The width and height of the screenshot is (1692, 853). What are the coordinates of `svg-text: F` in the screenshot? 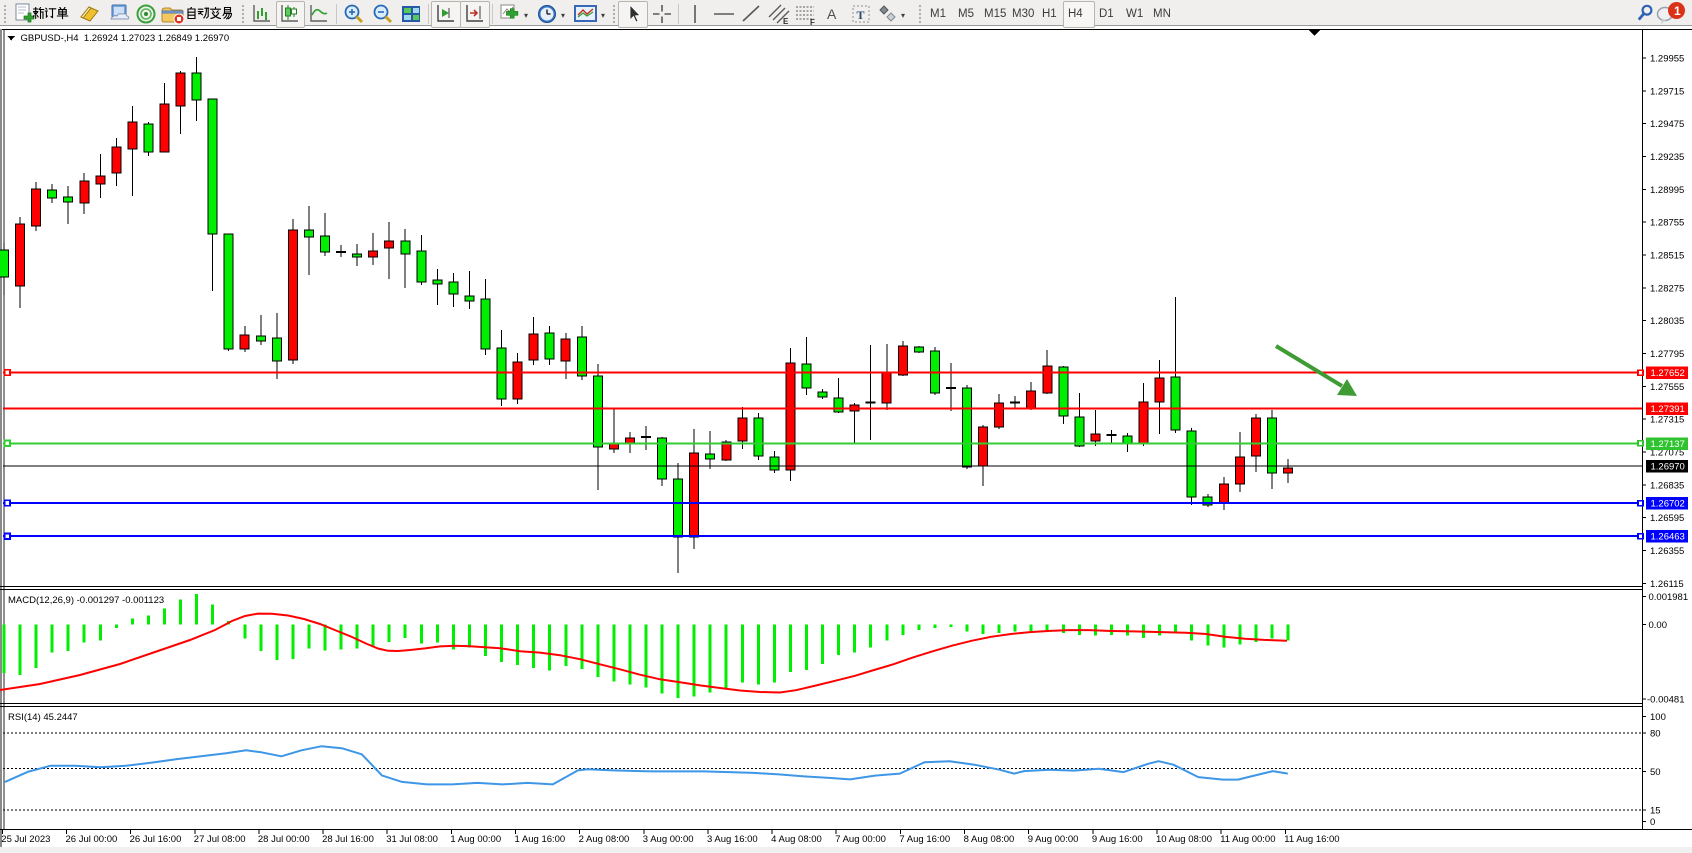 It's located at (812, 21).